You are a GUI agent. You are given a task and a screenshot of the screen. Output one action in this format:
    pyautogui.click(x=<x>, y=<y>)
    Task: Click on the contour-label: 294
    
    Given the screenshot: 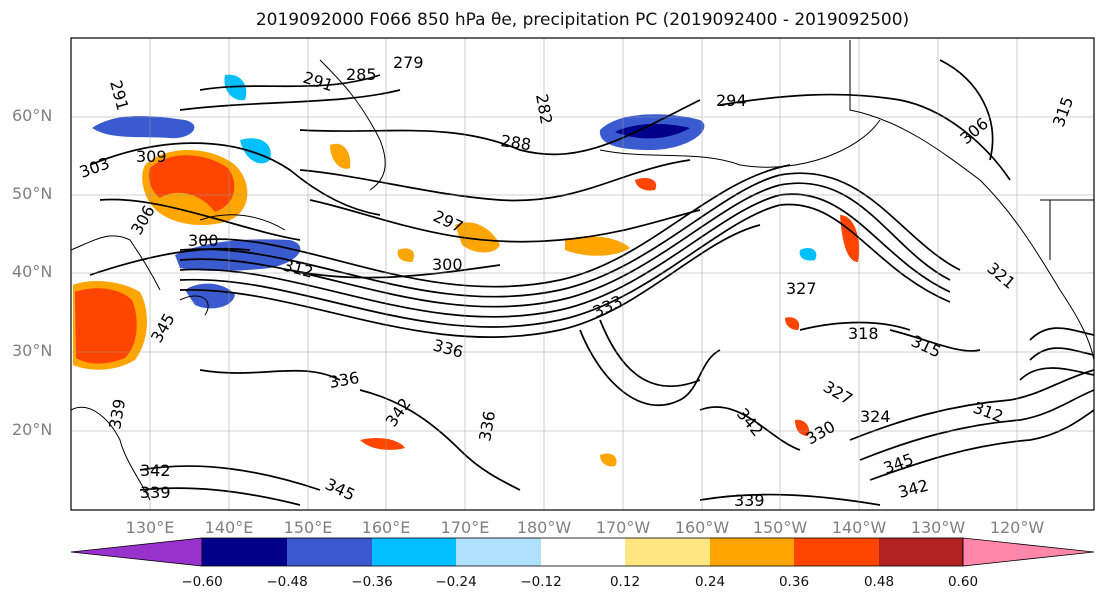 What is the action you would take?
    pyautogui.click(x=731, y=100)
    